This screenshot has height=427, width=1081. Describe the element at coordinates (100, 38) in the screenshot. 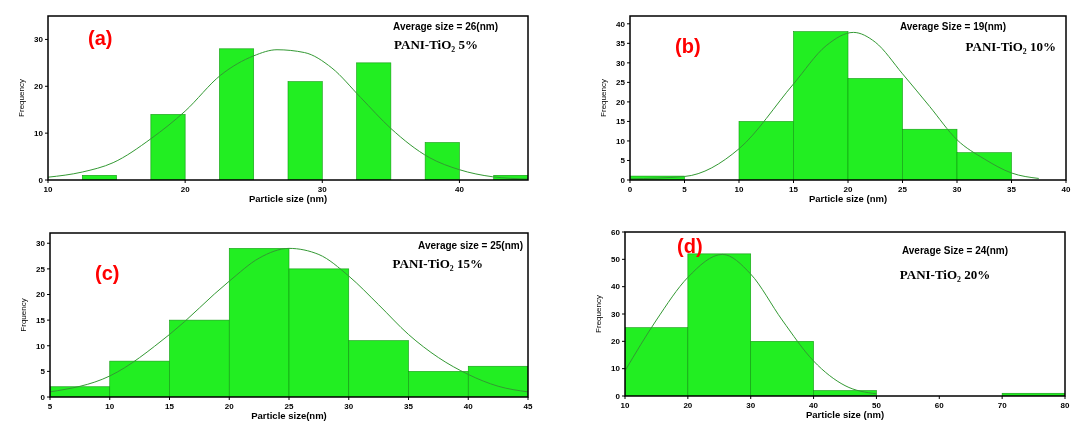

I see `annotation: (a)` at that location.